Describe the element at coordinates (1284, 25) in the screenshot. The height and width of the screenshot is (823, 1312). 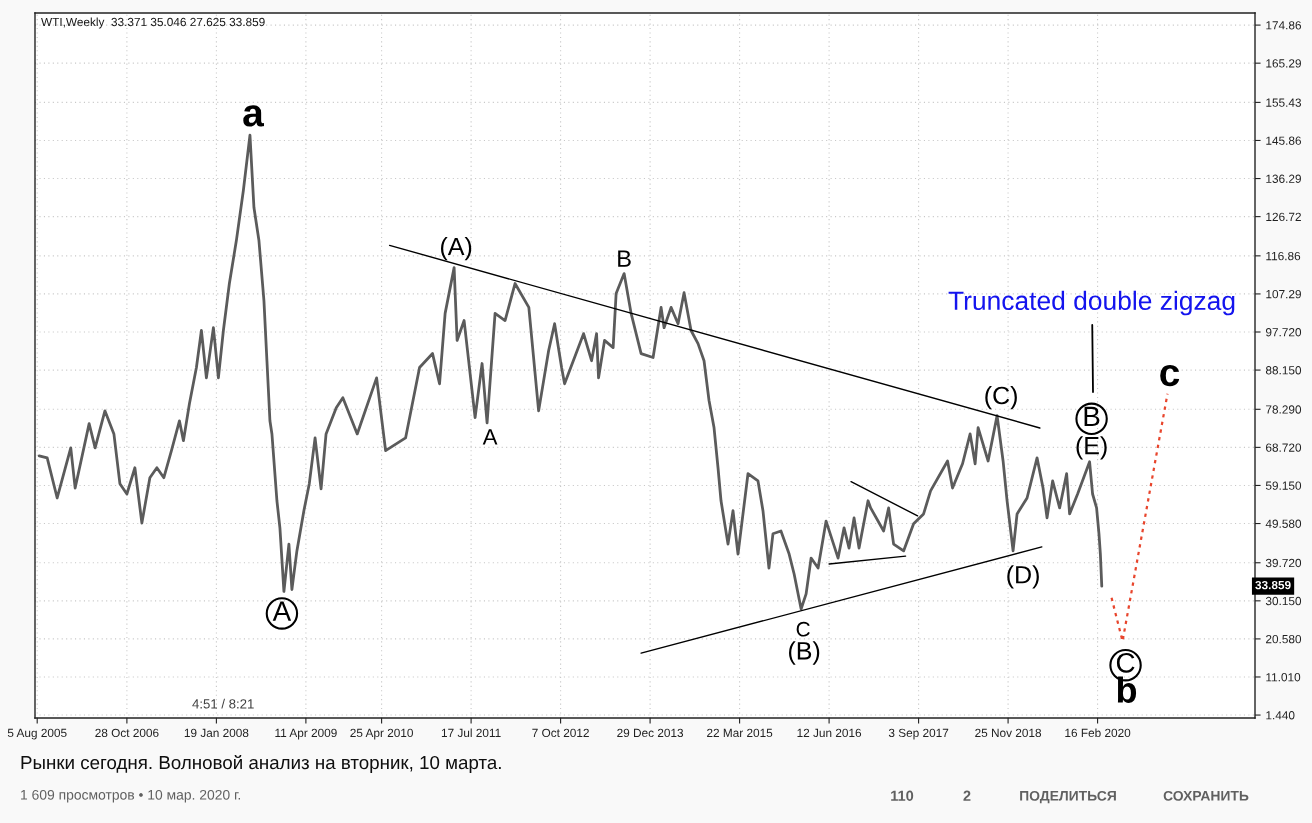
I see `y-tick-label: 174.86` at that location.